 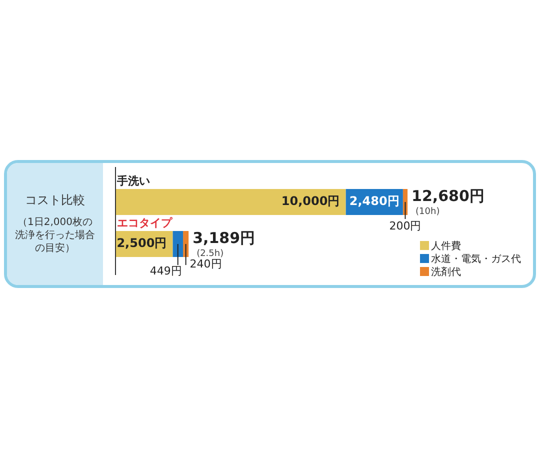 What do you see at coordinates (224, 237) in the screenshot?
I see `total-label: 3,189円` at bounding box center [224, 237].